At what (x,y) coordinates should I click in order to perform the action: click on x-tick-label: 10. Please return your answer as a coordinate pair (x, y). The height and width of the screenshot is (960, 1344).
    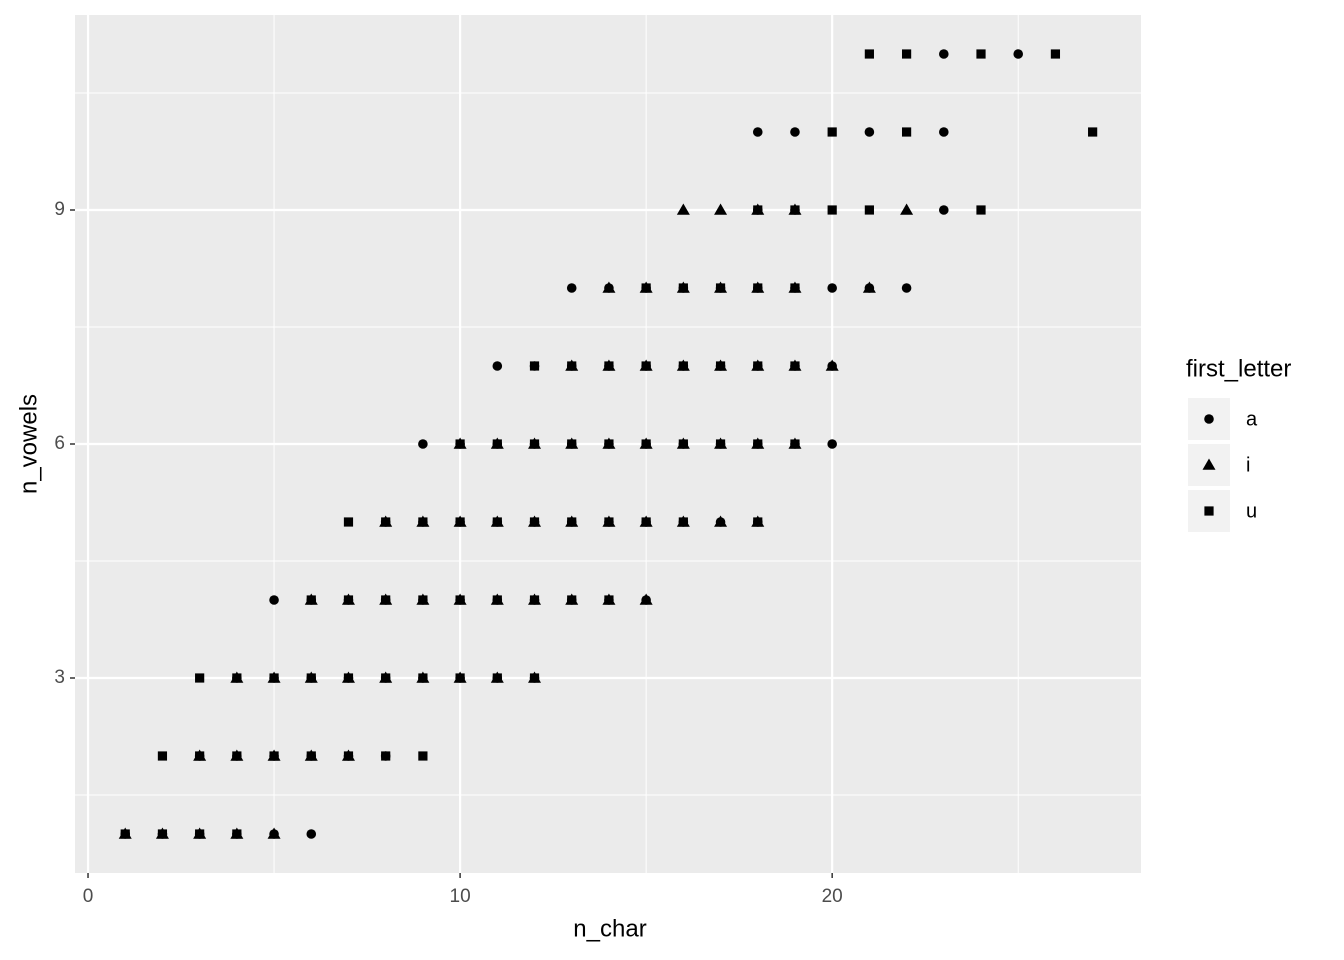
    Looking at the image, I should click on (460, 896).